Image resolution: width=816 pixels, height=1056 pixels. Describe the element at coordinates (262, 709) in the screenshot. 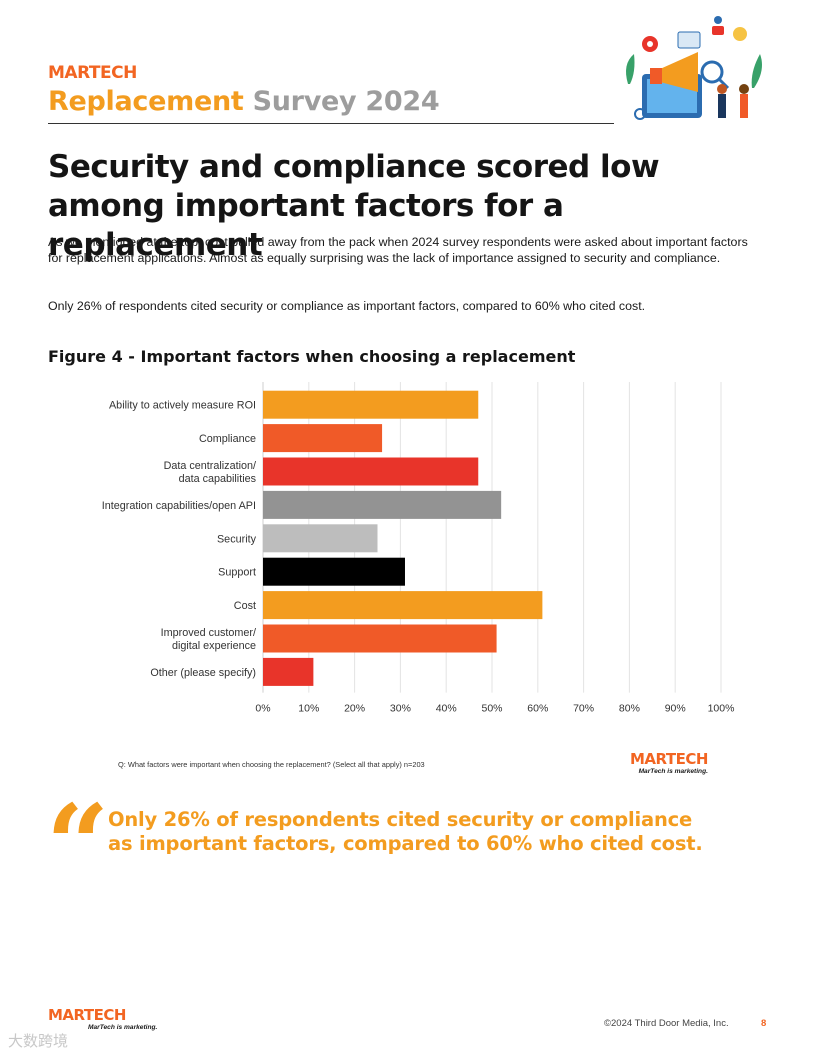

I see `x-tick-label: 0%` at that location.